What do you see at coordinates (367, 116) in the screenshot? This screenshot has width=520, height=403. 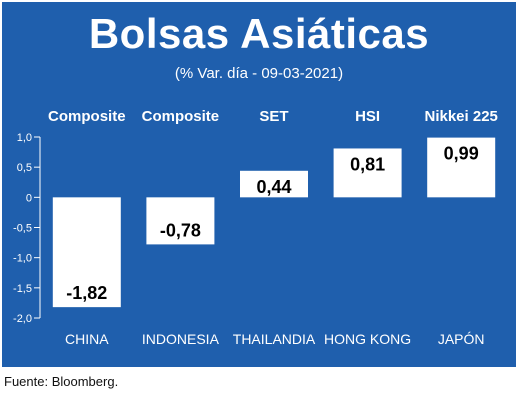 I see `index-name-label: HSI` at bounding box center [367, 116].